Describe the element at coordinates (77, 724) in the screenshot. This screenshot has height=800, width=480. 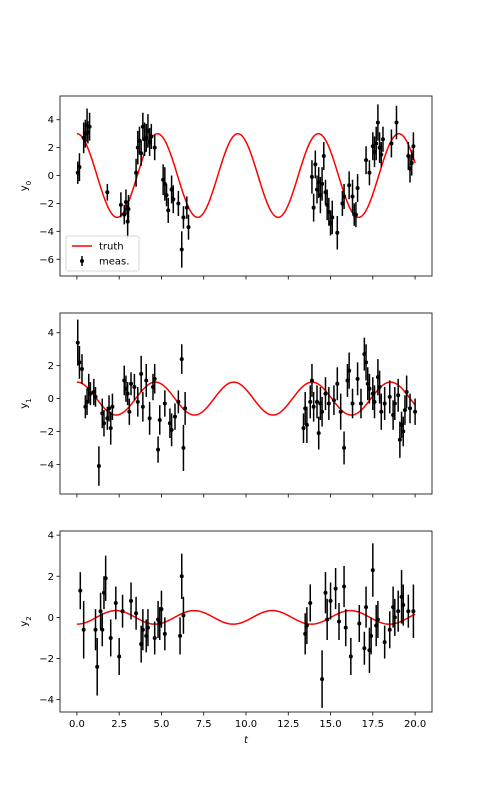
I see `x-tick-label: 0.0` at that location.